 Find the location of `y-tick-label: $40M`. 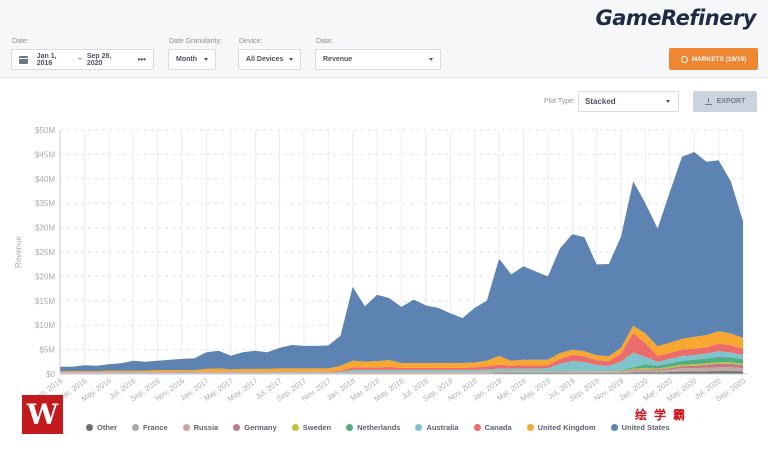

y-tick-label: $40M is located at coordinates (45, 179).